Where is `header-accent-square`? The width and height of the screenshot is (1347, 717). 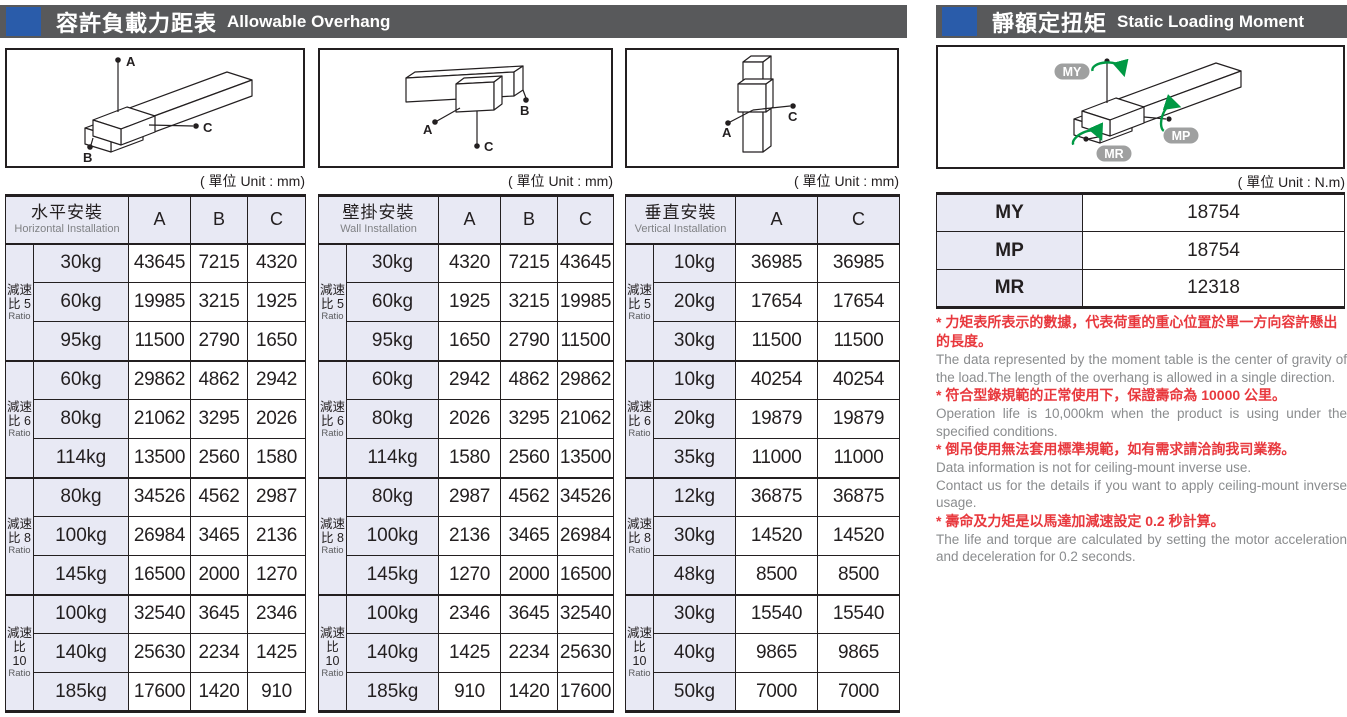
header-accent-square is located at coordinates (23, 21).